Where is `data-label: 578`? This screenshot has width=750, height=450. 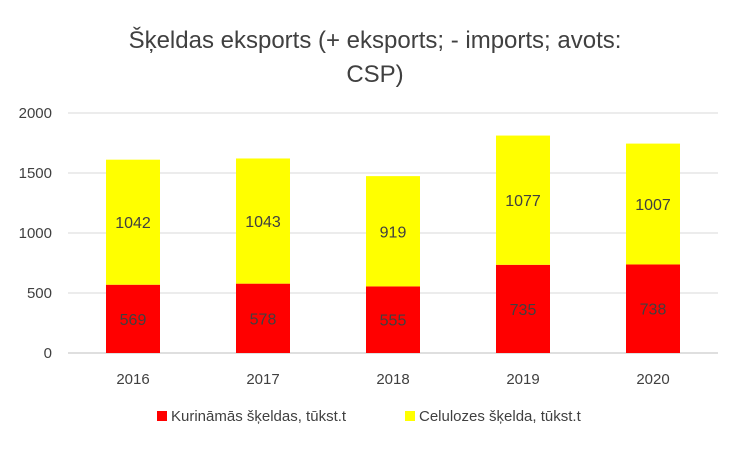
data-label: 578 is located at coordinates (263, 319).